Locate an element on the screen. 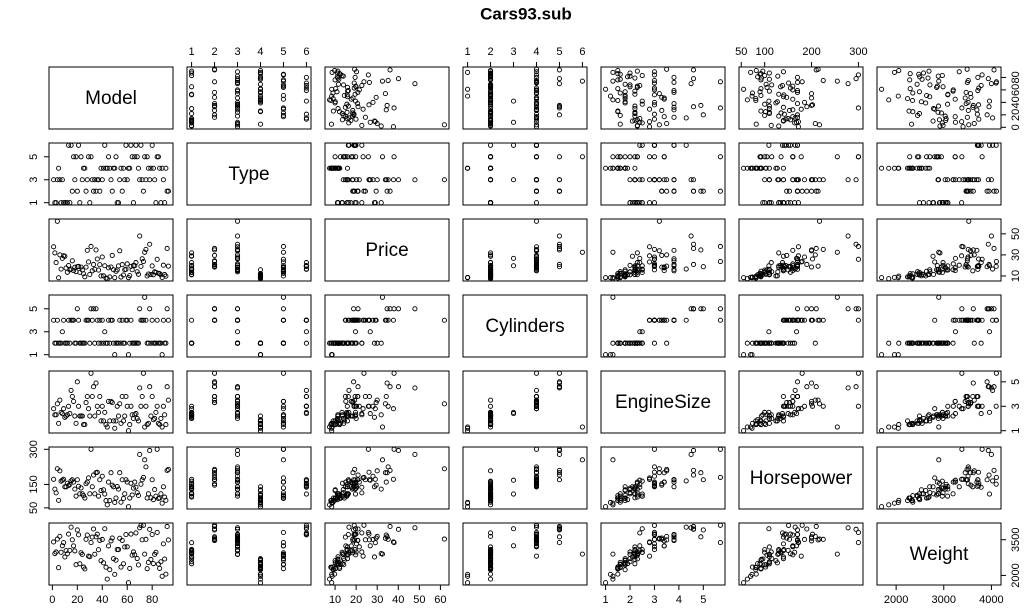 Image resolution: width=1035 pixels, height=610 pixels. x-tick-label: 200 is located at coordinates (811, 52).